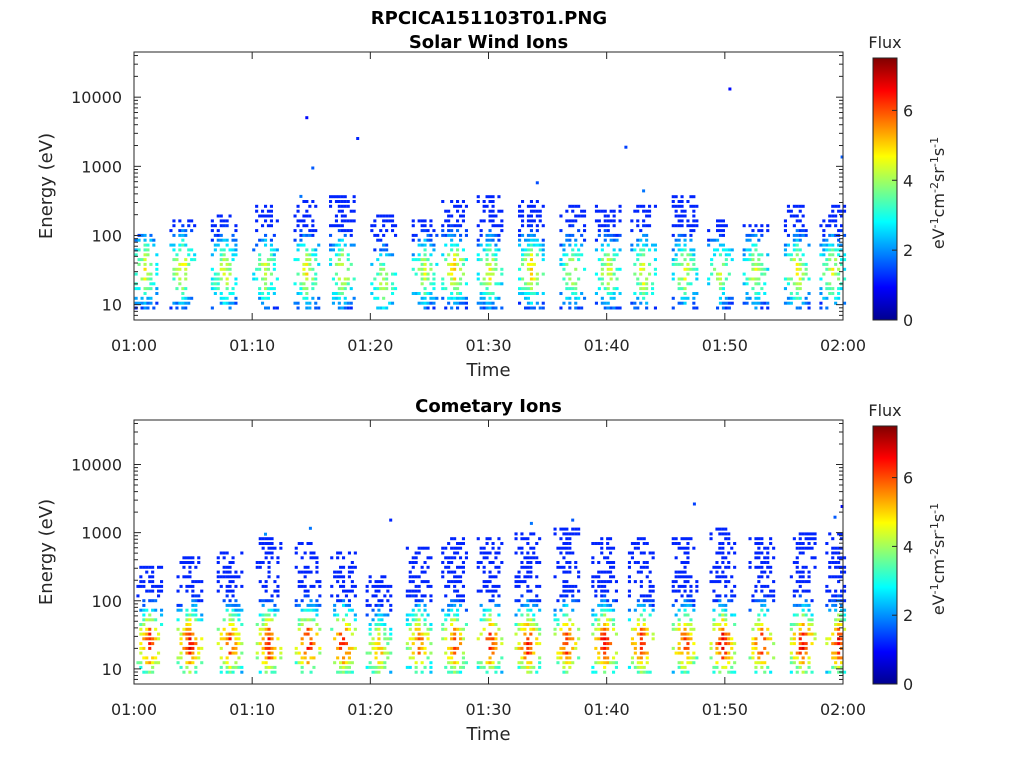 This screenshot has width=1024, height=768. I want to click on unit-exponent: -1, so click(934, 142).